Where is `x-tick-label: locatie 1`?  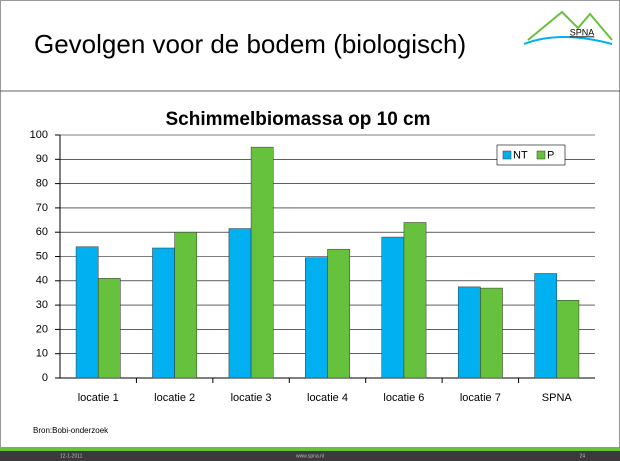 x-tick-label: locatie 1 is located at coordinates (98, 398).